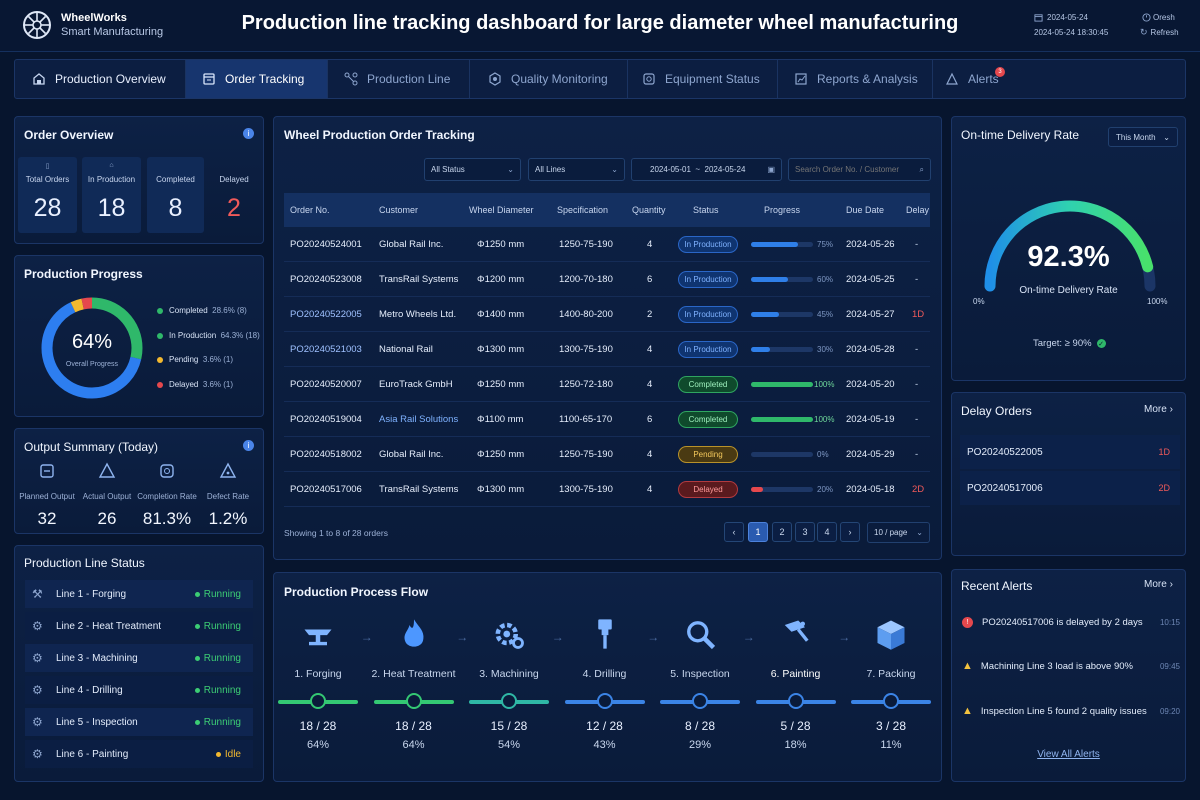 The height and width of the screenshot is (800, 1200). Describe the element at coordinates (326, 419) in the screenshot. I see `order-no-cell: PO20240519004` at that location.